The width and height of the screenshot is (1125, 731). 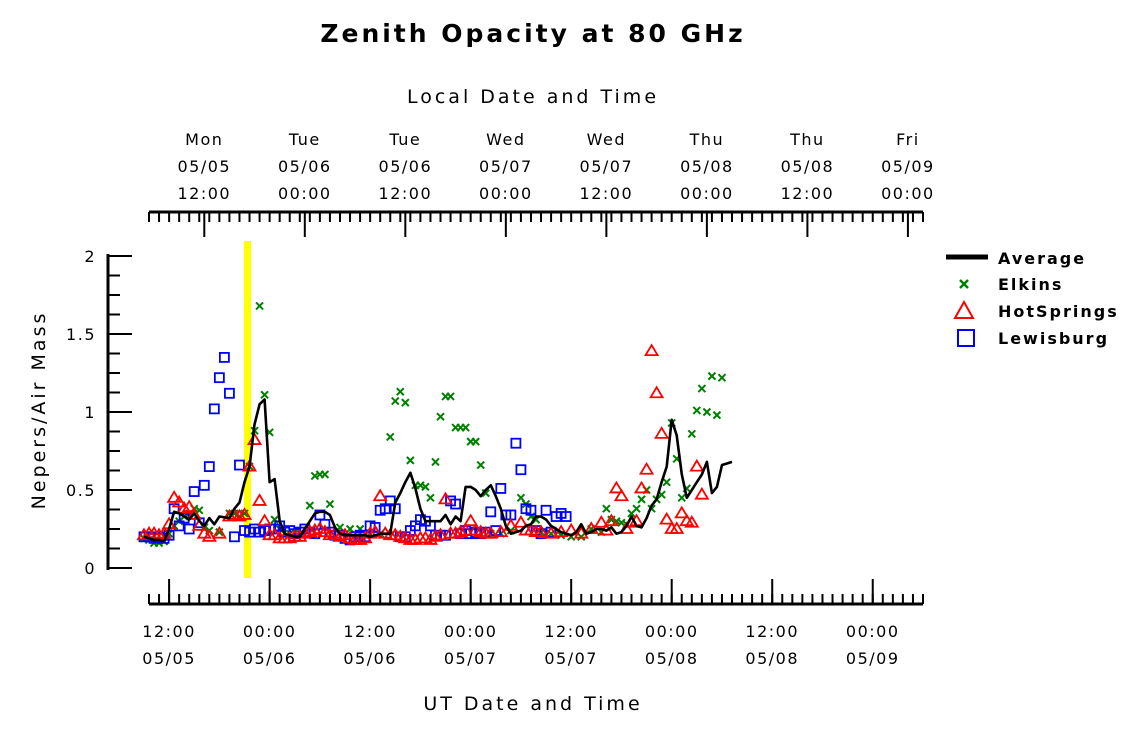 What do you see at coordinates (204, 139) in the screenshot?
I see `top-tick-label-day: Mon` at bounding box center [204, 139].